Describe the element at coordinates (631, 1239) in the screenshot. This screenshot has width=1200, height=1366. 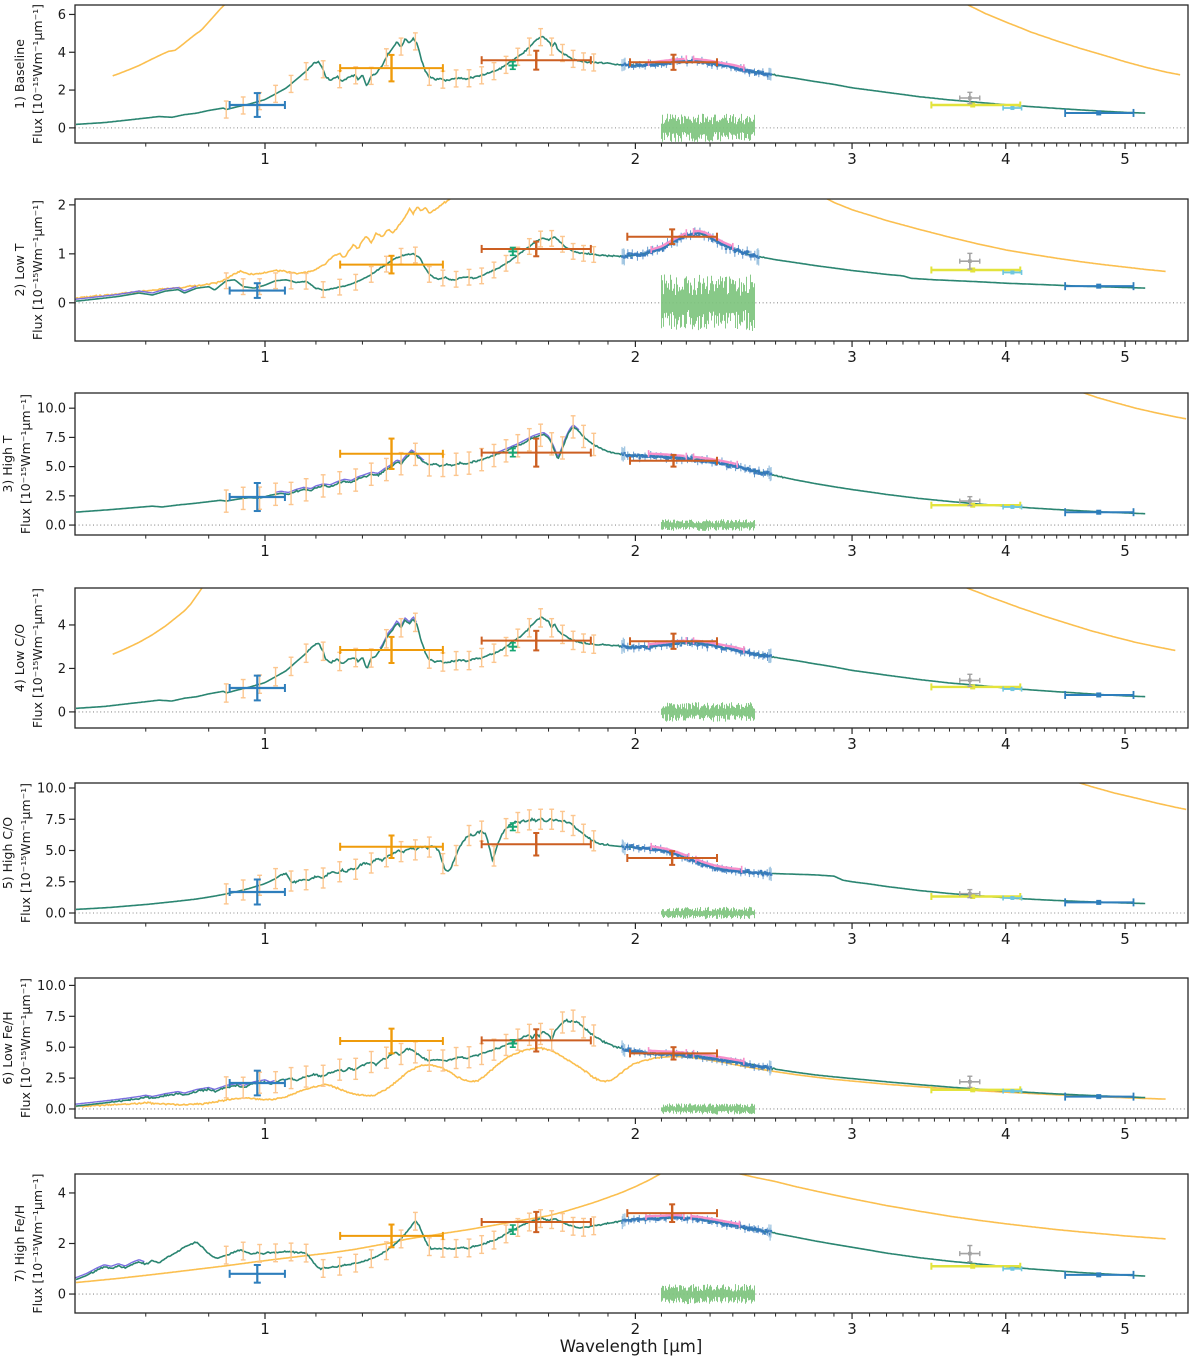
I see `panel-7-plot-area` at that location.